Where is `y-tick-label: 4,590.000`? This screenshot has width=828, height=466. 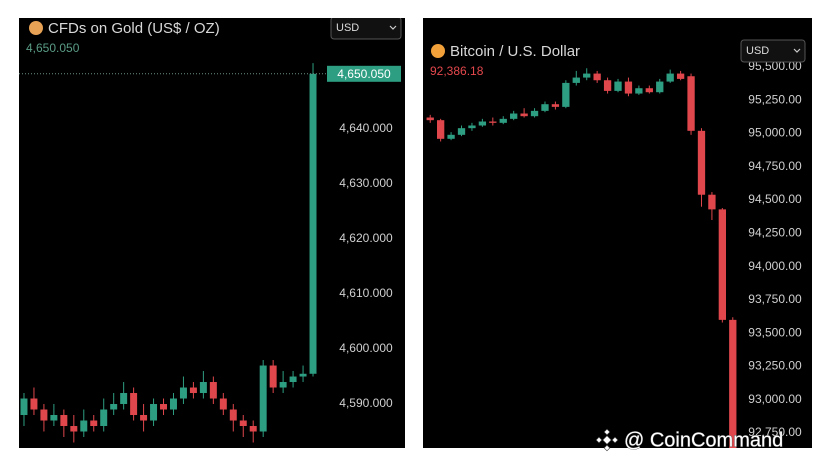 y-tick-label: 4,590.000 is located at coordinates (366, 403).